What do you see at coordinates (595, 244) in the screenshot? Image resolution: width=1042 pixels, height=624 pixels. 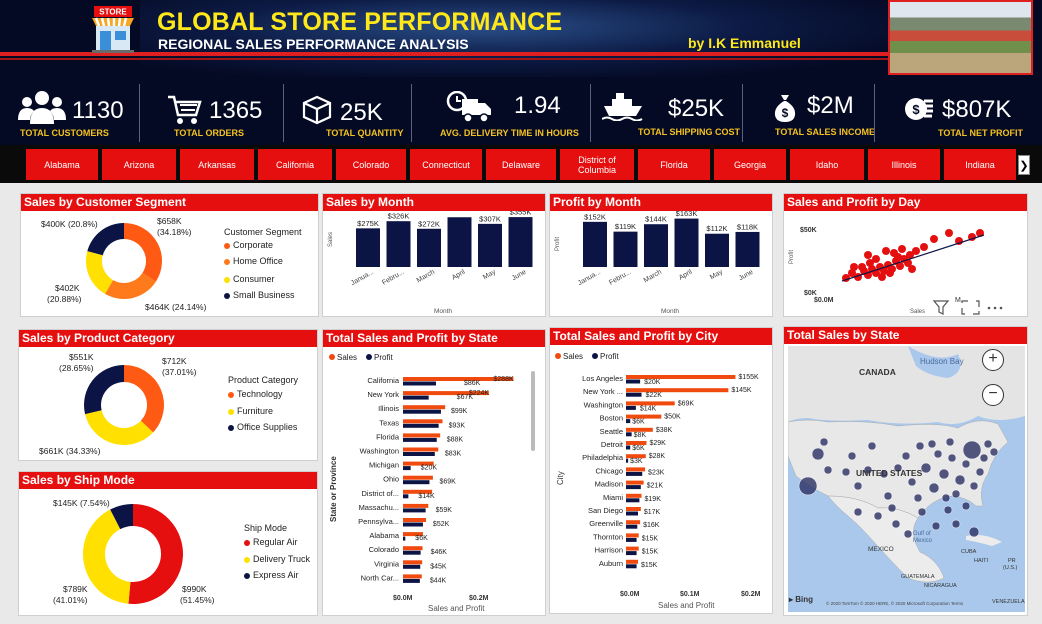 I see `bar-january` at bounding box center [595, 244].